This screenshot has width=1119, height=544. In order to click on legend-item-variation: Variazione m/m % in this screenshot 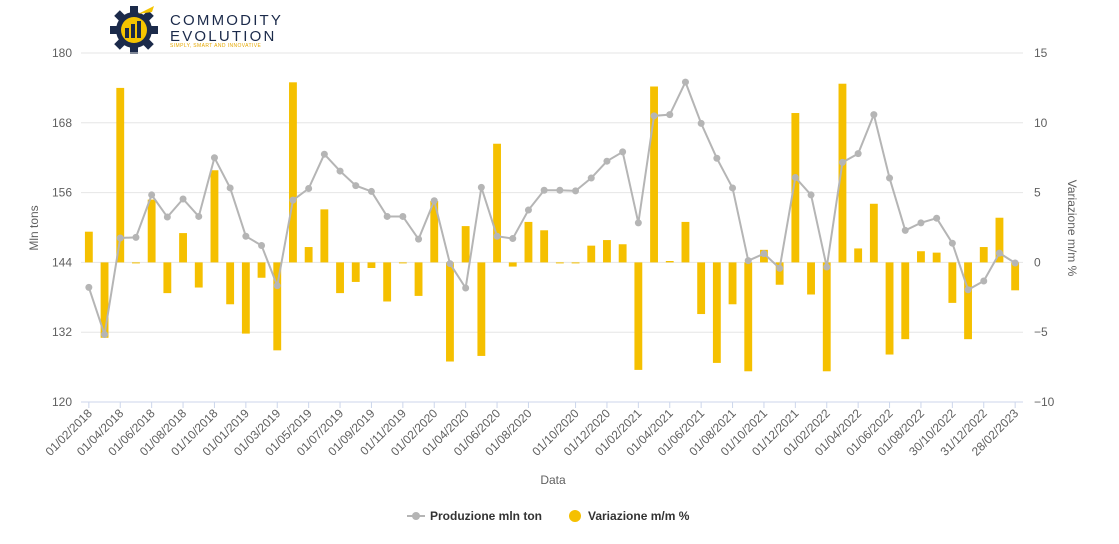, I will do `click(629, 516)`.